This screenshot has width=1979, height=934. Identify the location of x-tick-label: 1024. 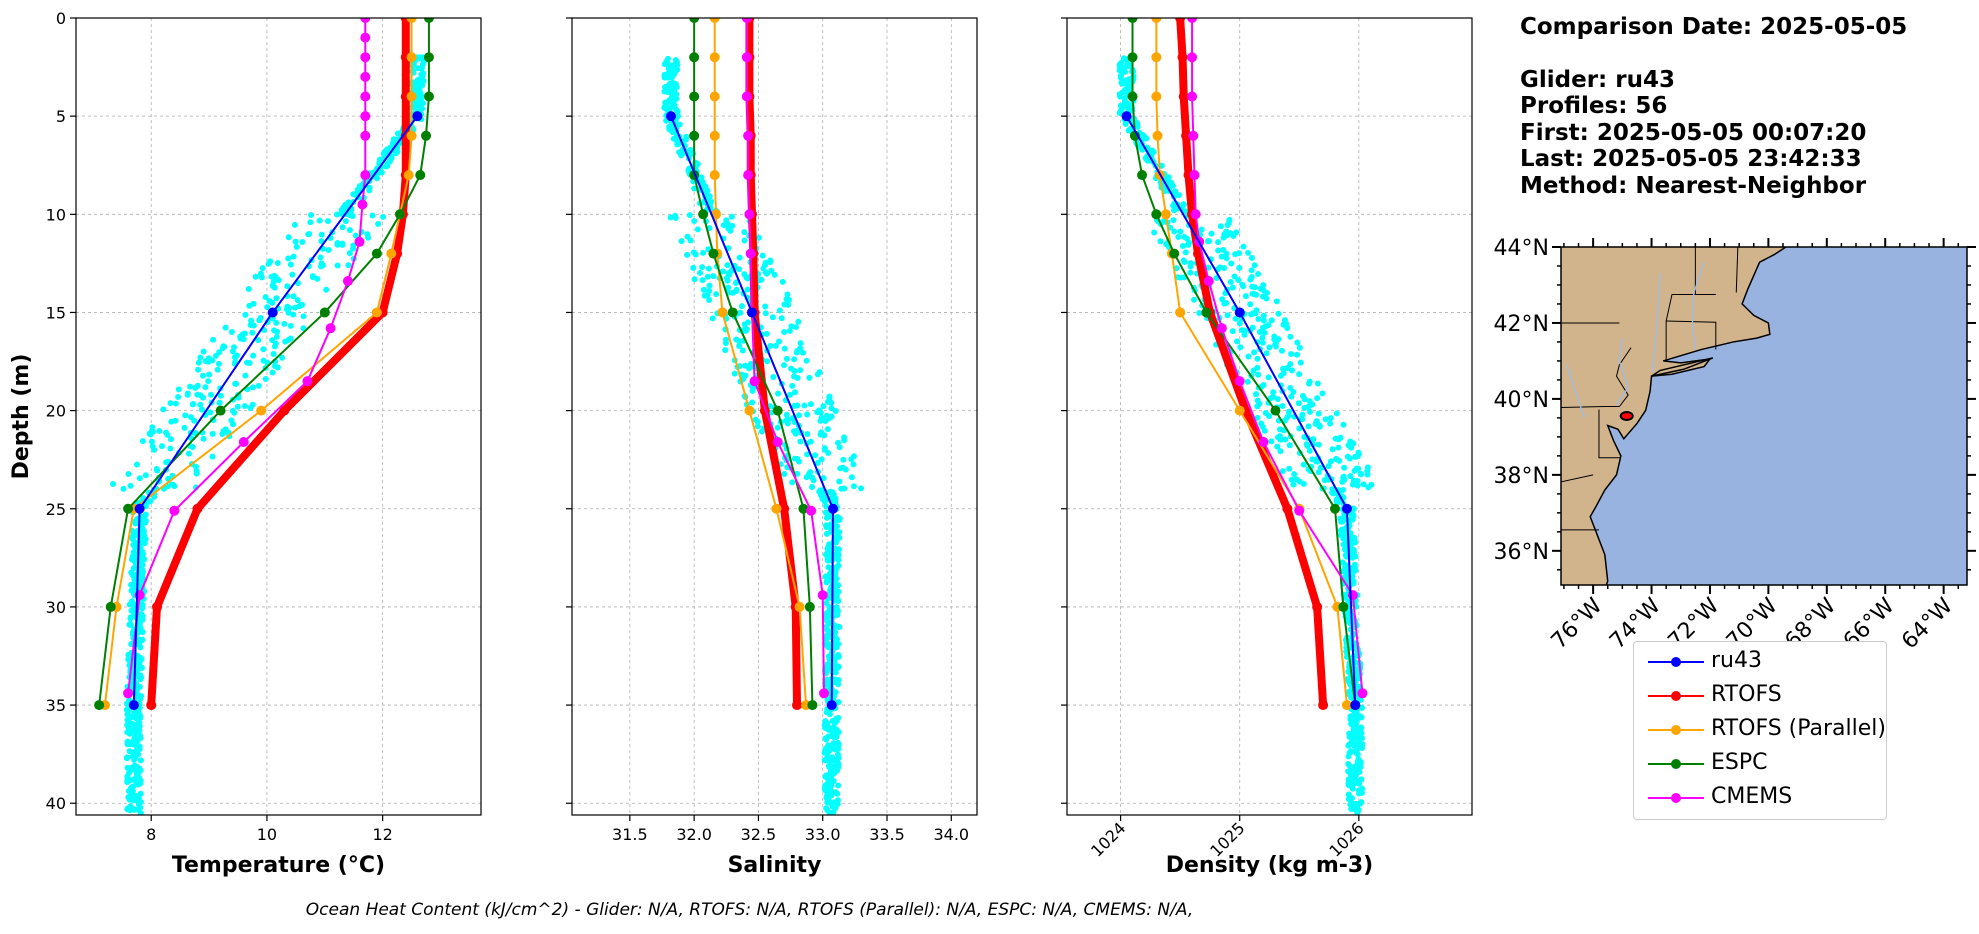
(1108, 839).